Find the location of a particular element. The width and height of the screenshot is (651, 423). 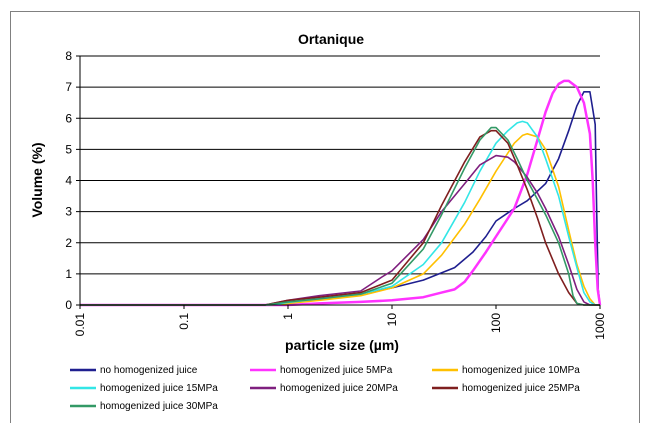

y-tick-label-6: 6 is located at coordinates (68, 118).